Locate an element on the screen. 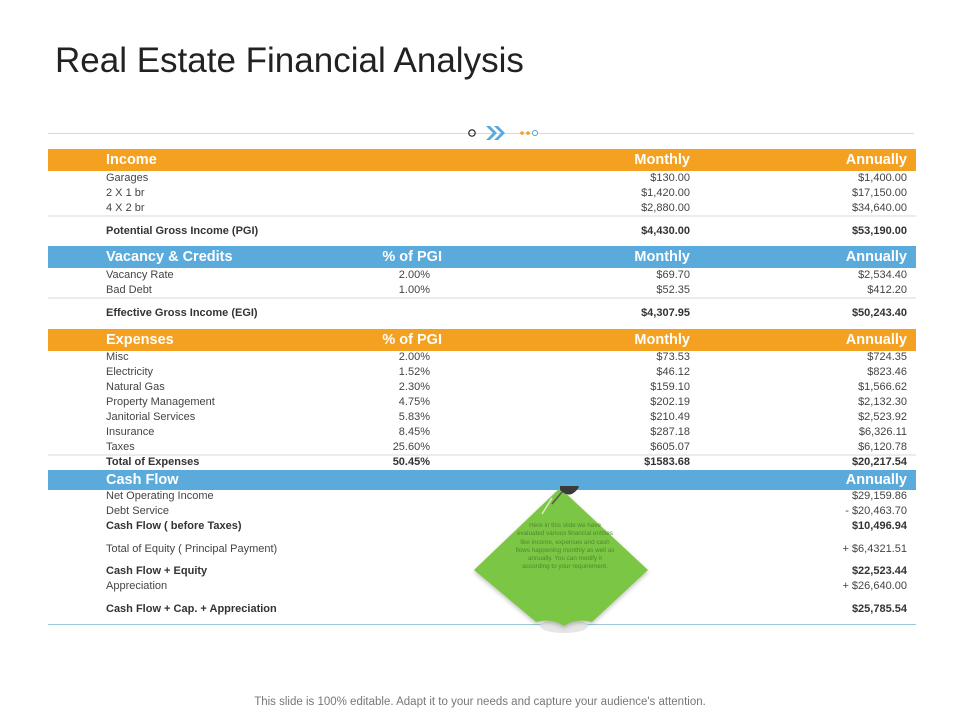  row-monthly: $1,420.00 is located at coordinates (665, 193).